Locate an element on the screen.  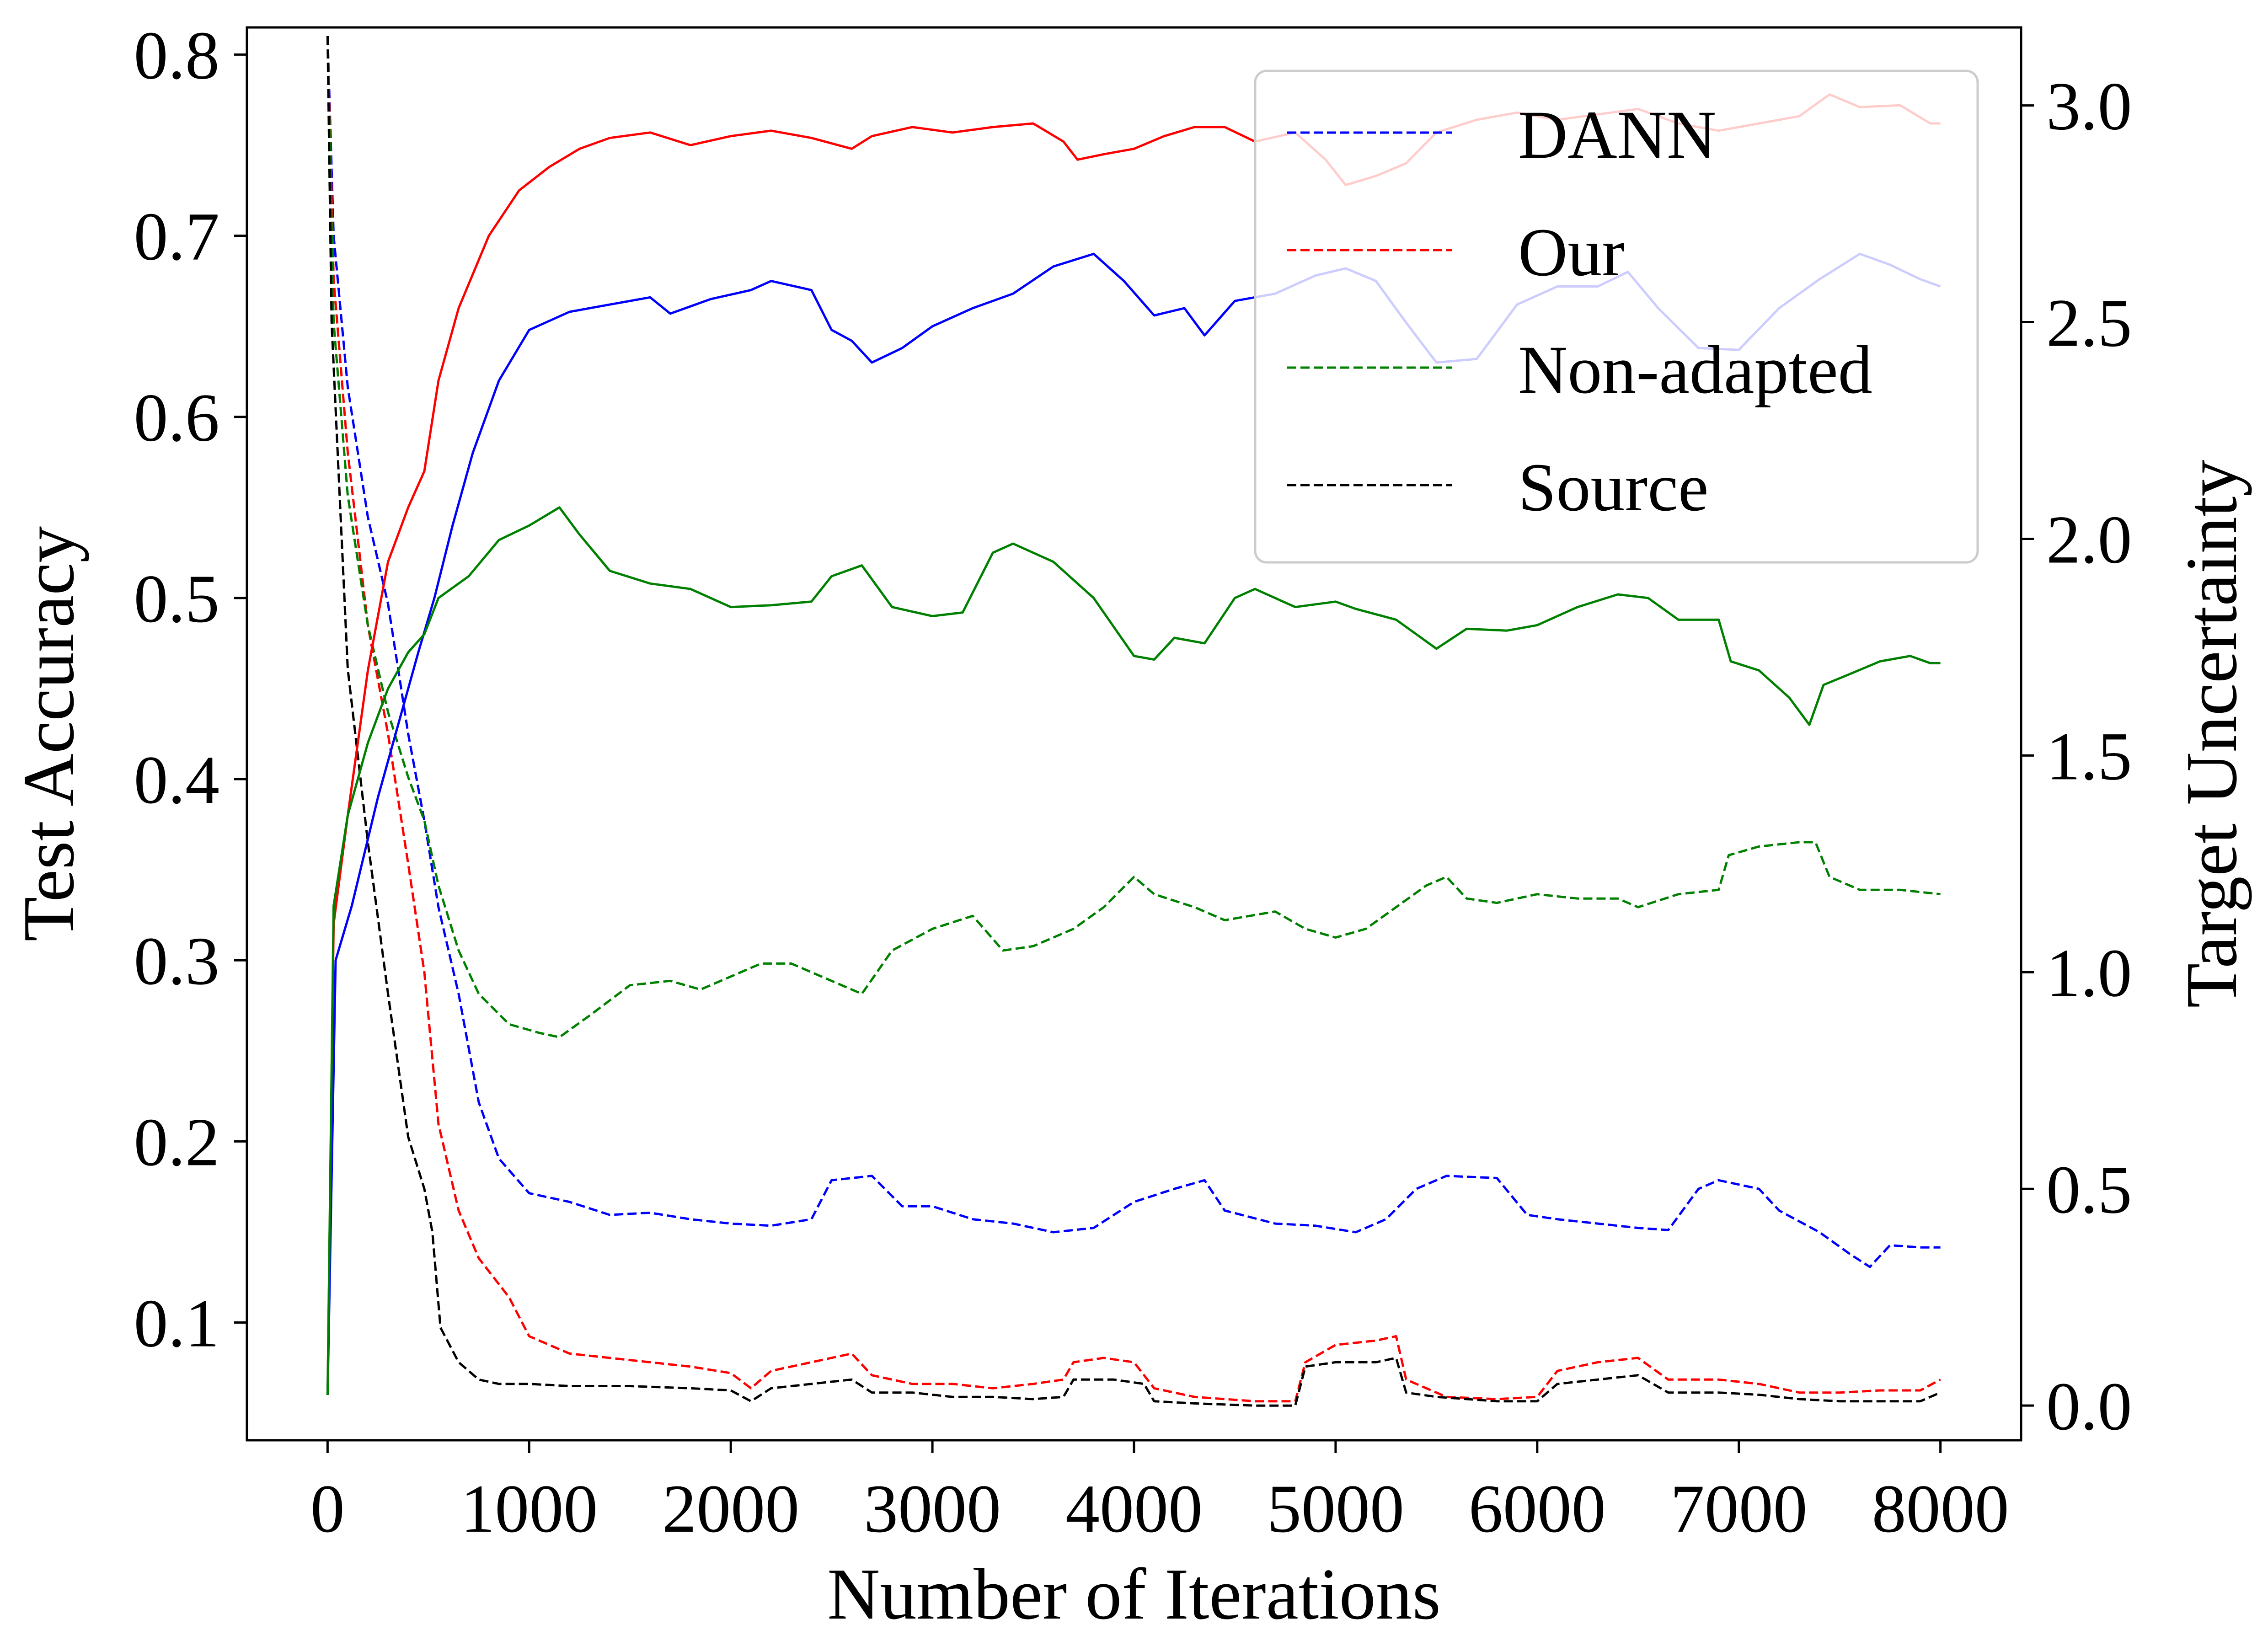
x-tick-label: 3000 is located at coordinates (932, 1509).